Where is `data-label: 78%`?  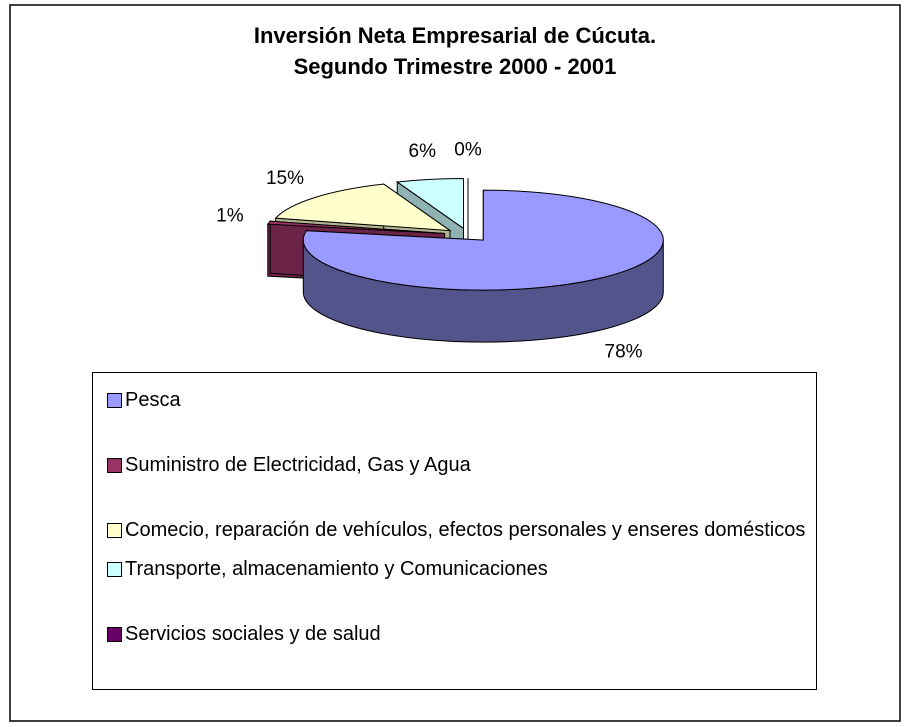 data-label: 78% is located at coordinates (624, 351).